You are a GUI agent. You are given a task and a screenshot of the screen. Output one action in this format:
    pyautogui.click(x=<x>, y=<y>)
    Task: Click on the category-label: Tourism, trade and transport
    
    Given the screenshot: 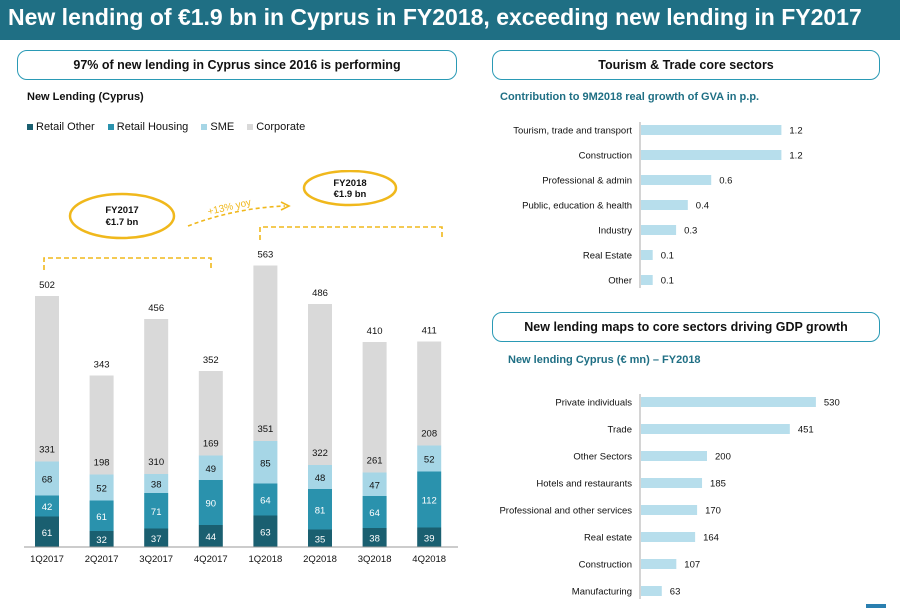 What is the action you would take?
    pyautogui.click(x=572, y=131)
    